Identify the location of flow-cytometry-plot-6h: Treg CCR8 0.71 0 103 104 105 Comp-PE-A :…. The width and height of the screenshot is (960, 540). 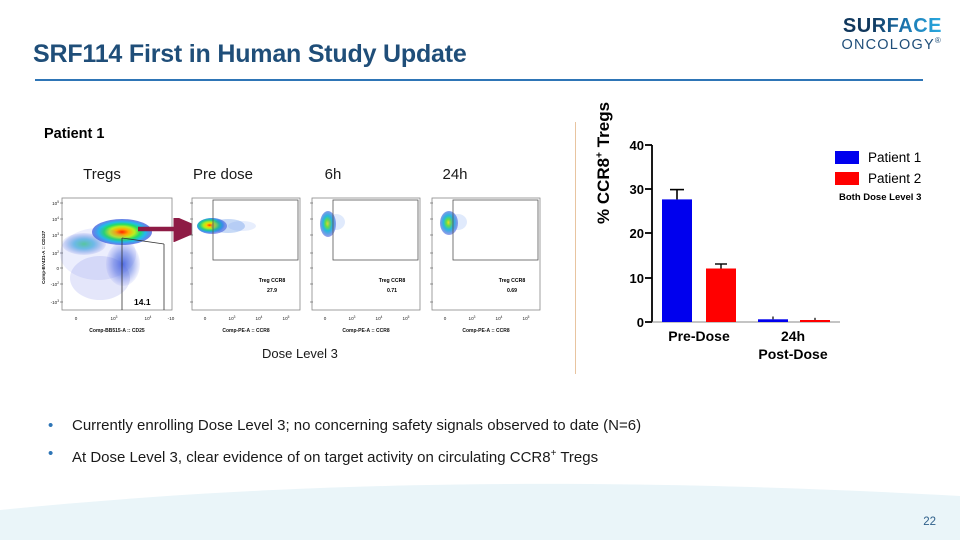
(362, 264).